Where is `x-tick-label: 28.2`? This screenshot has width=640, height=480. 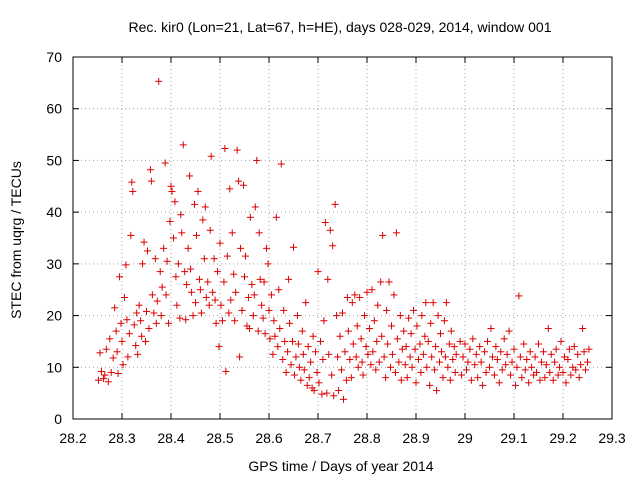 x-tick-label: 28.2 is located at coordinates (72, 438).